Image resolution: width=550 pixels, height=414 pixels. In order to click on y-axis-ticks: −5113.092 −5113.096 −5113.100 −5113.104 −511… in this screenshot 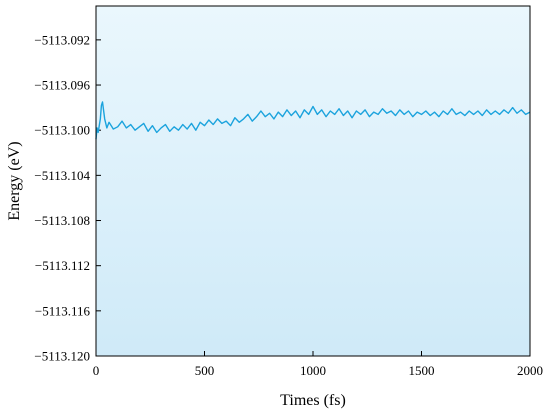, I will do `click(67, 198)`.